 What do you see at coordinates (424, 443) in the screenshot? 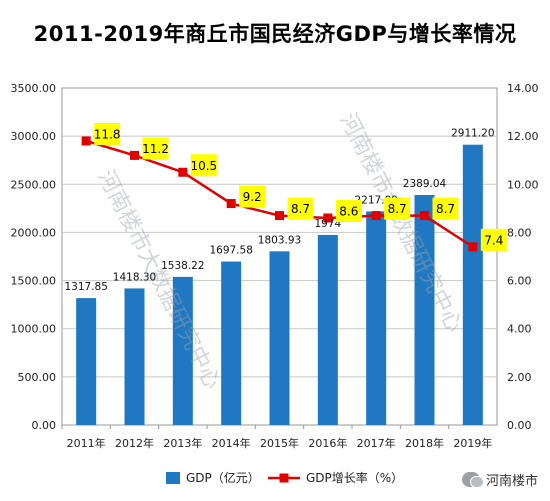
I see `x-tick-label: 2018年` at bounding box center [424, 443].